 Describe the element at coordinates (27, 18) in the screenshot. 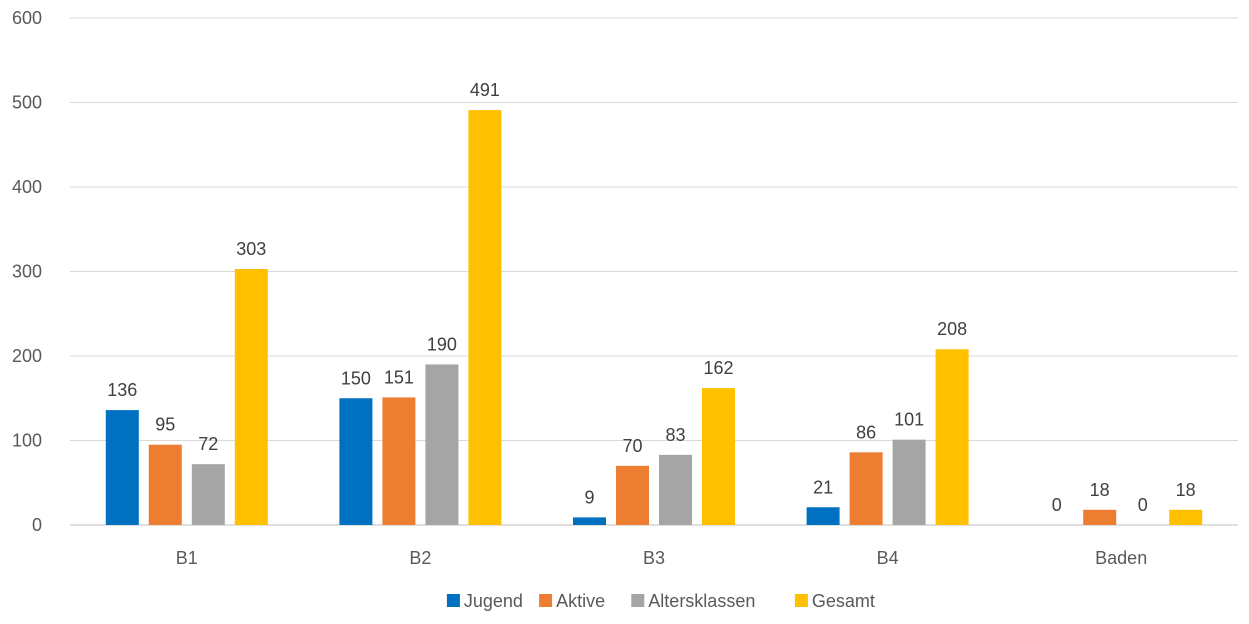

I see `y-tick-label-600: 600` at that location.